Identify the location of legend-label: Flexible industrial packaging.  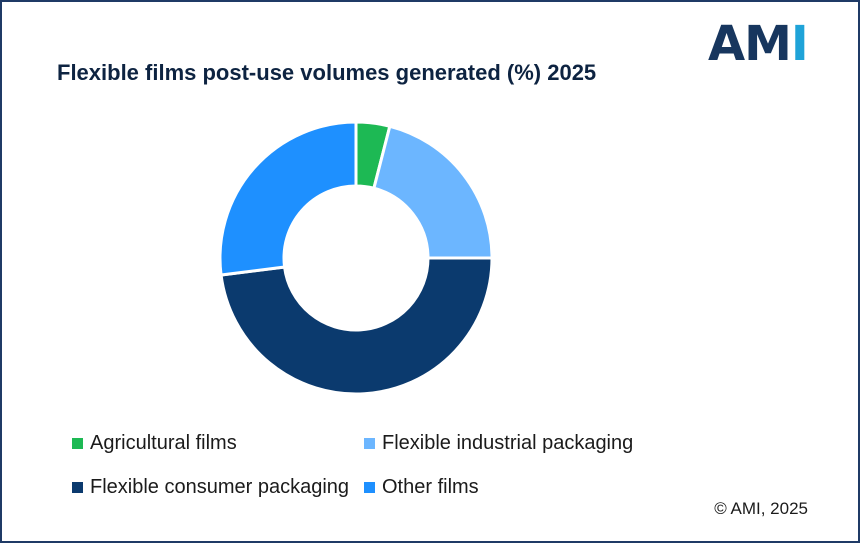
(508, 443).